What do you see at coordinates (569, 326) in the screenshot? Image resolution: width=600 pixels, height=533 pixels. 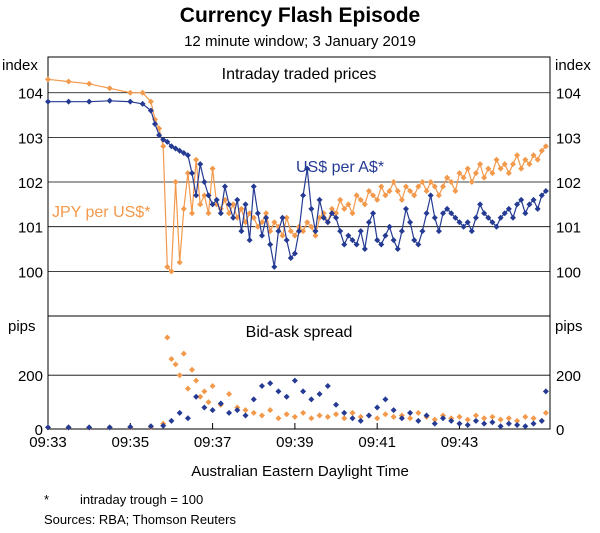 I see `spread-unit-right: pips` at bounding box center [569, 326].